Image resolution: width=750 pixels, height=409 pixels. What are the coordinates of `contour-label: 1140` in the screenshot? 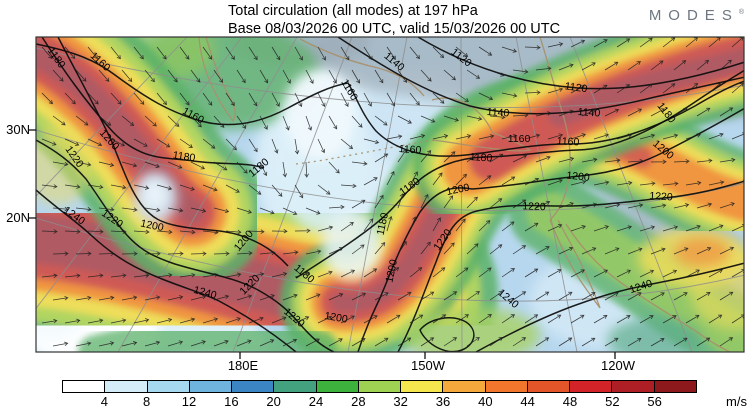 It's located at (498, 113).